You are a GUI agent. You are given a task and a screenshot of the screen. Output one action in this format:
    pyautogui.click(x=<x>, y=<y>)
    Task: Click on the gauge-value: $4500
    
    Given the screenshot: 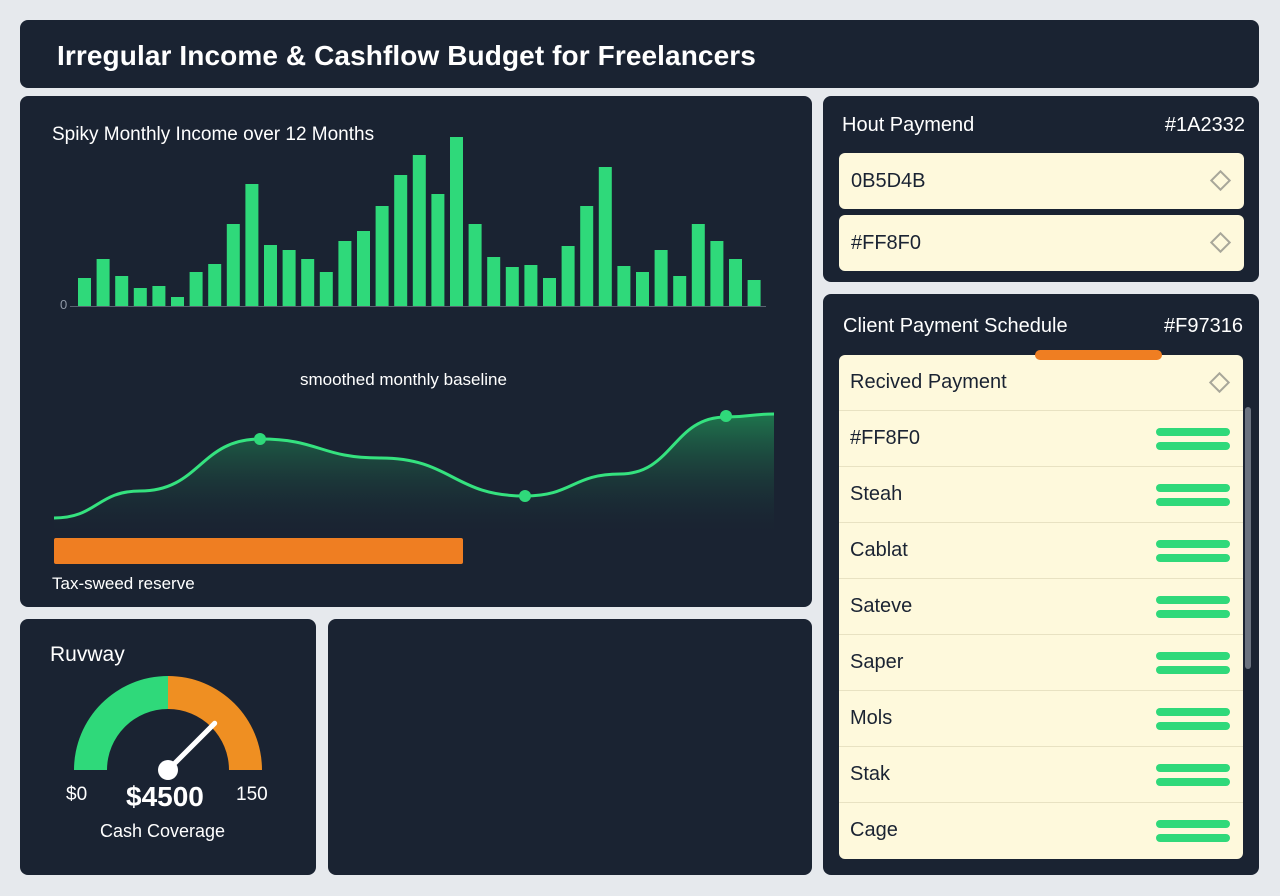 What is the action you would take?
    pyautogui.click(x=165, y=796)
    